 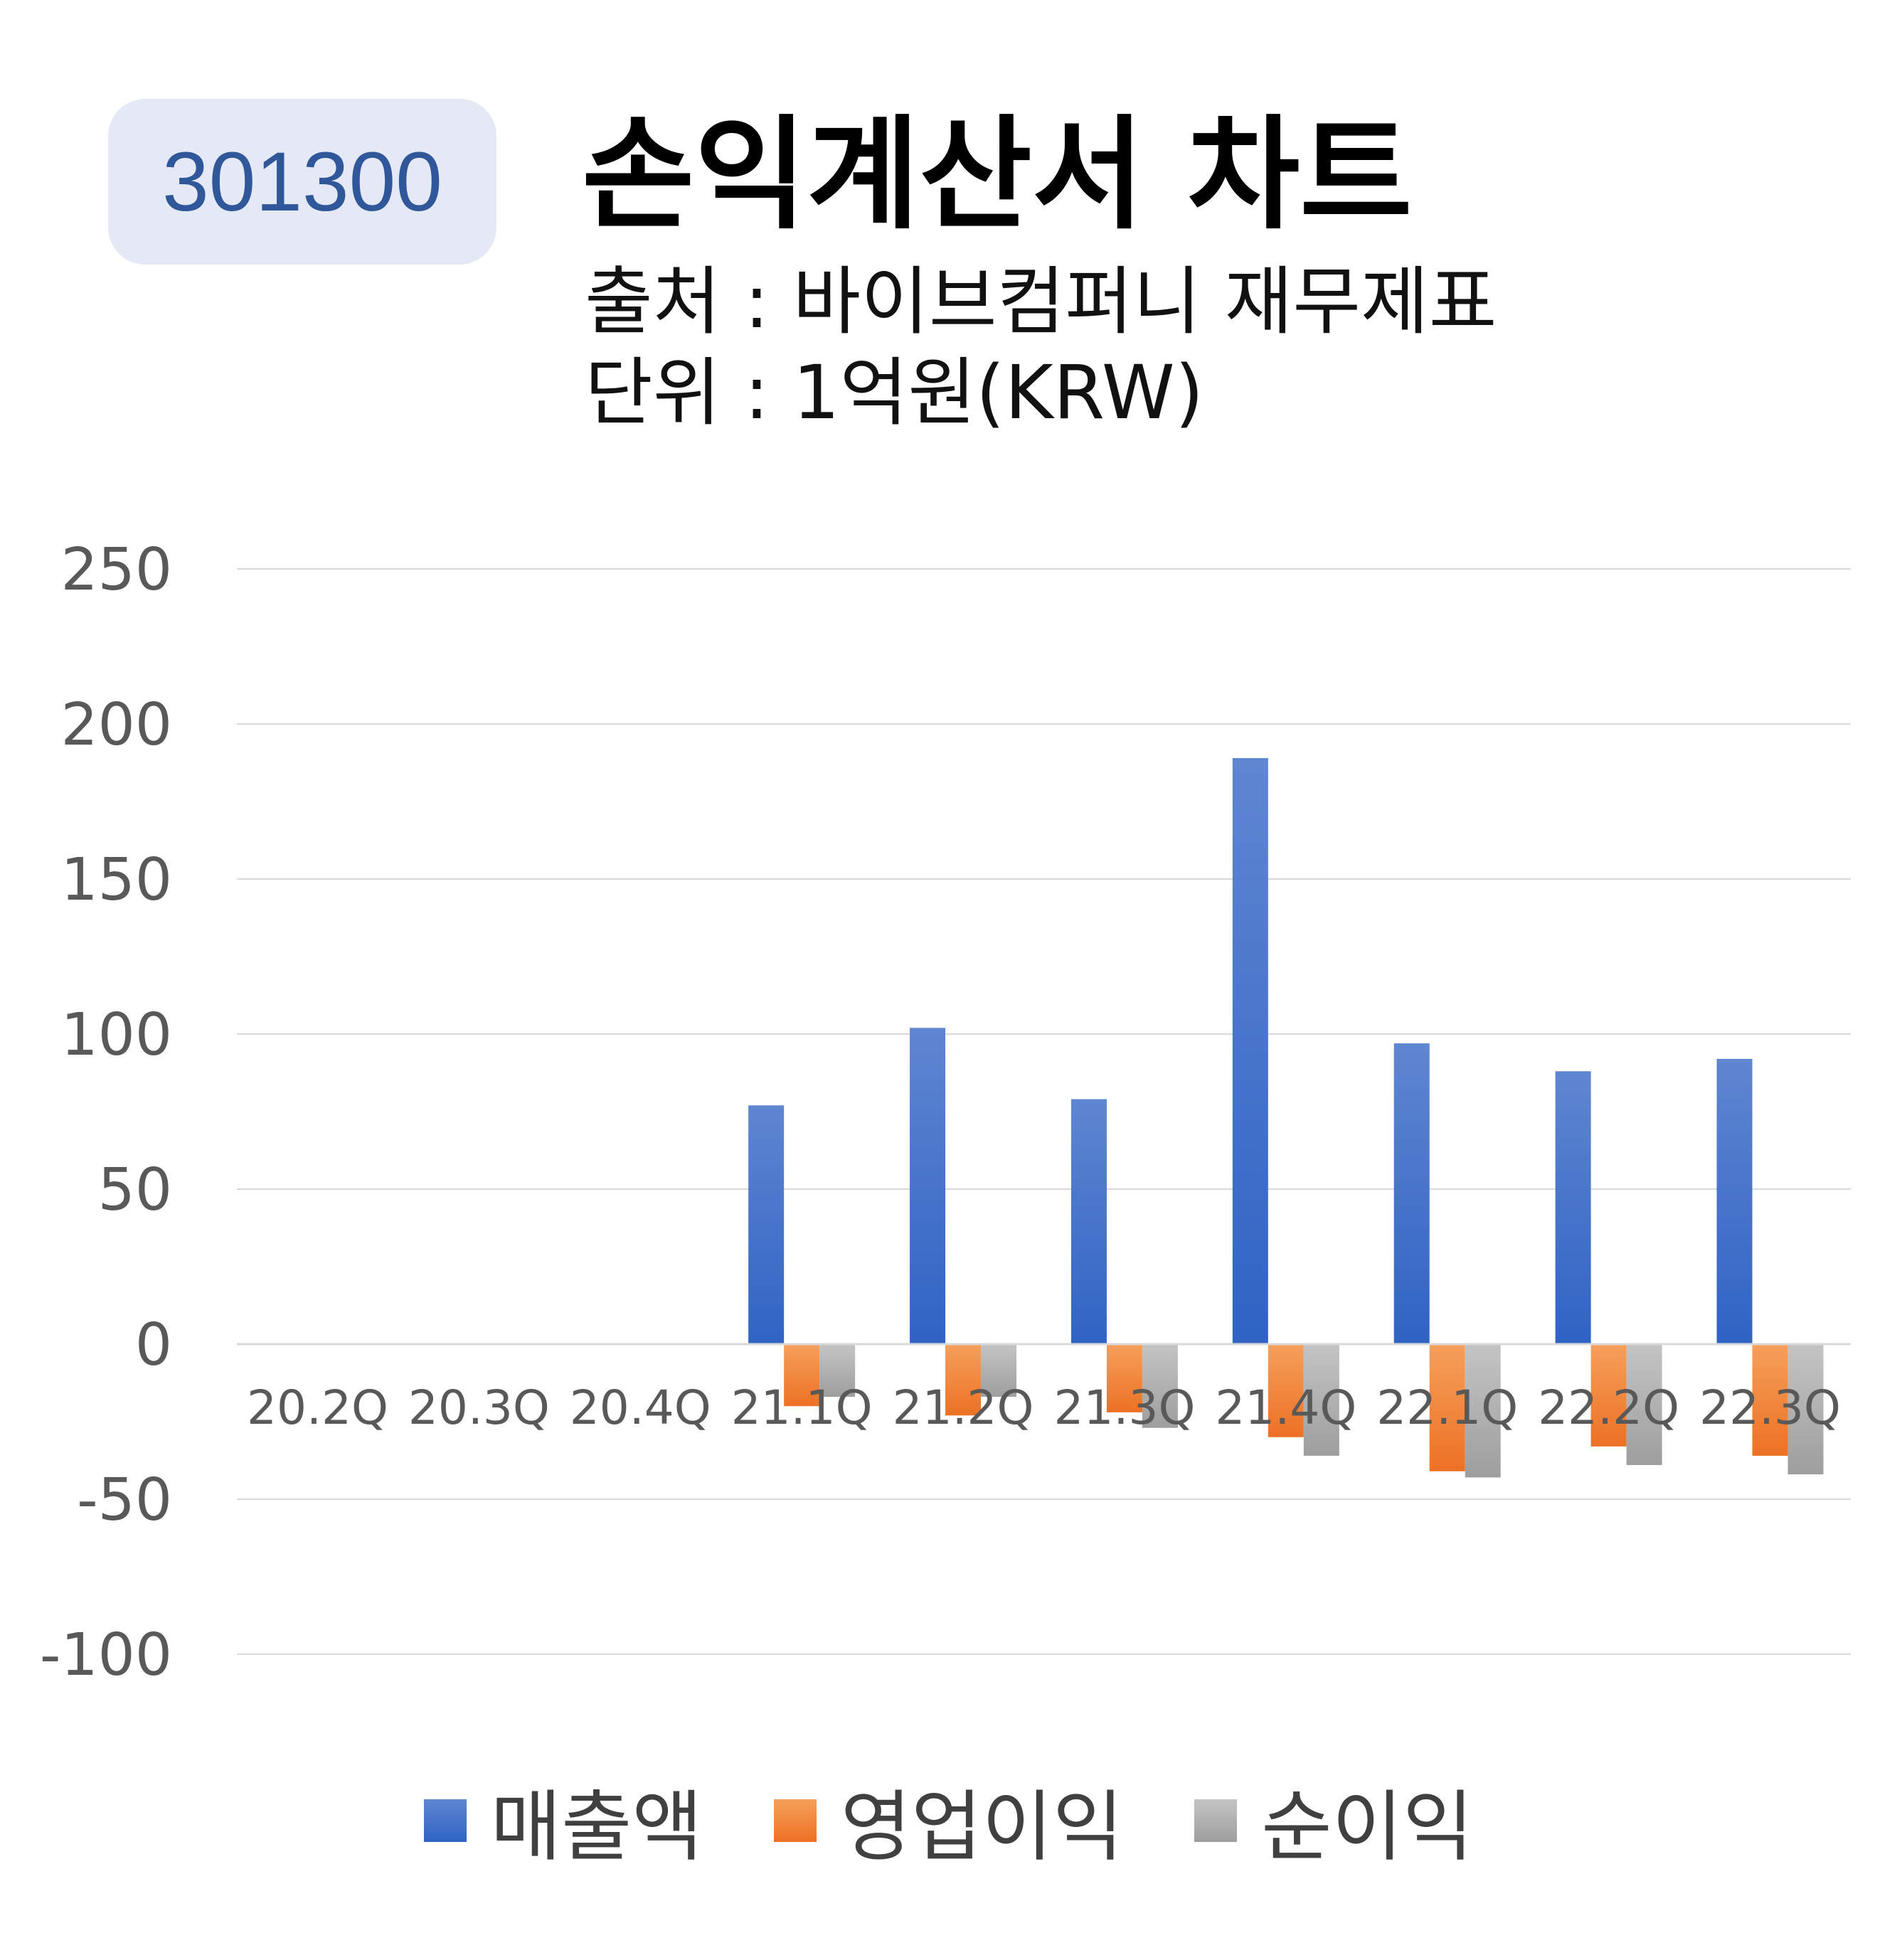 What do you see at coordinates (802, 1375) in the screenshot?
I see `bar-operating-profit-21.1Q` at bounding box center [802, 1375].